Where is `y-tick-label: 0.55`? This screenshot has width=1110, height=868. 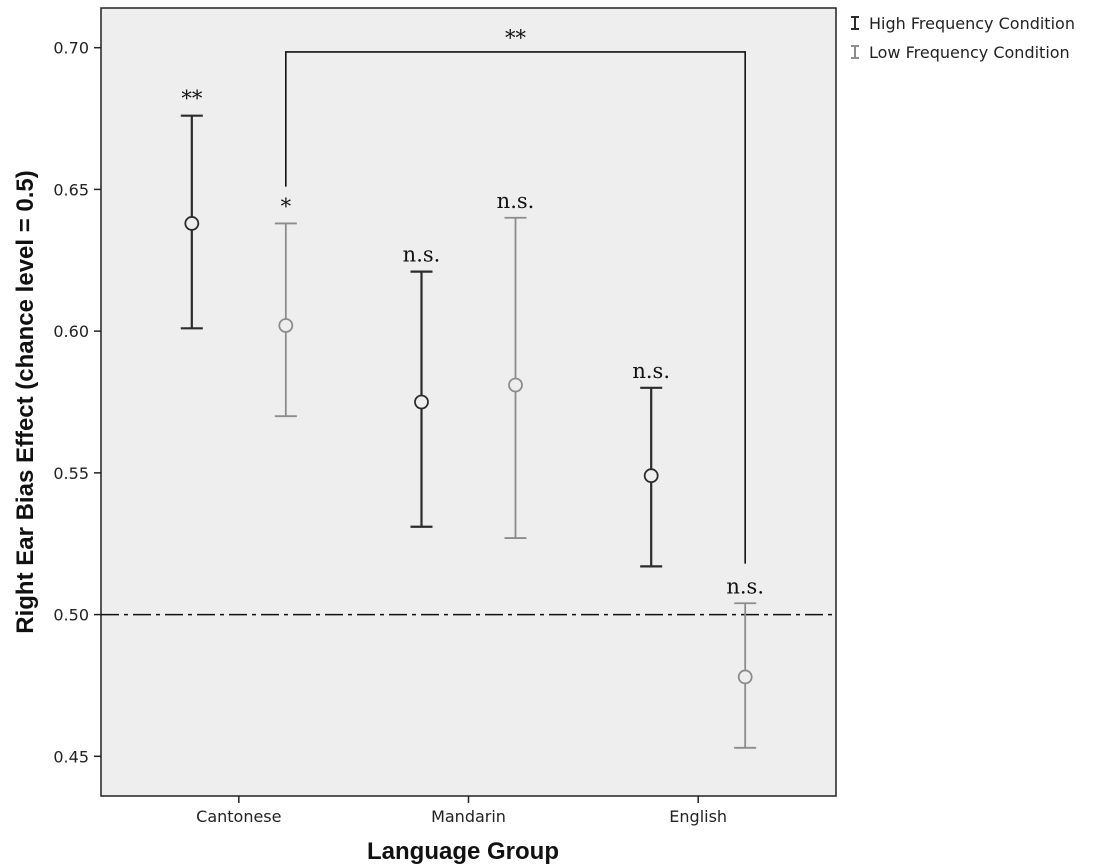 y-tick-label: 0.55 is located at coordinates (71, 473).